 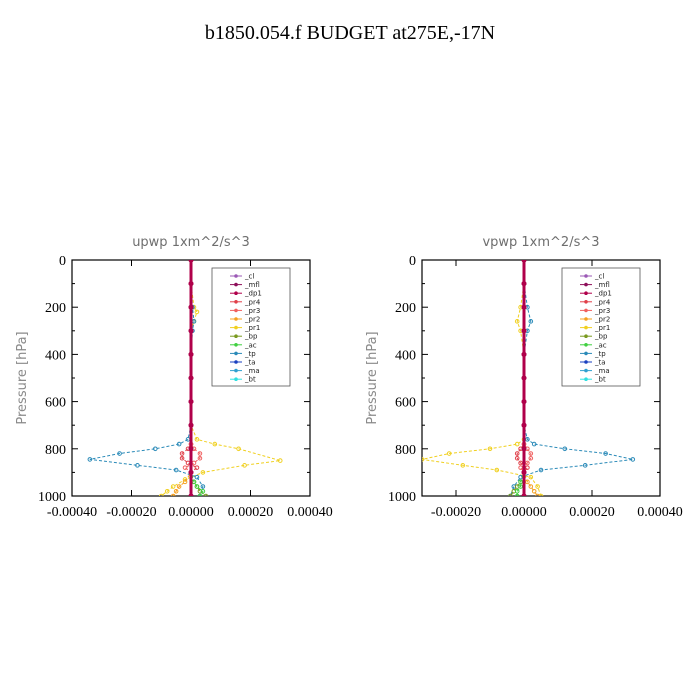 I want to click on panel-2-legend-label: _ta, so click(x=600, y=363).